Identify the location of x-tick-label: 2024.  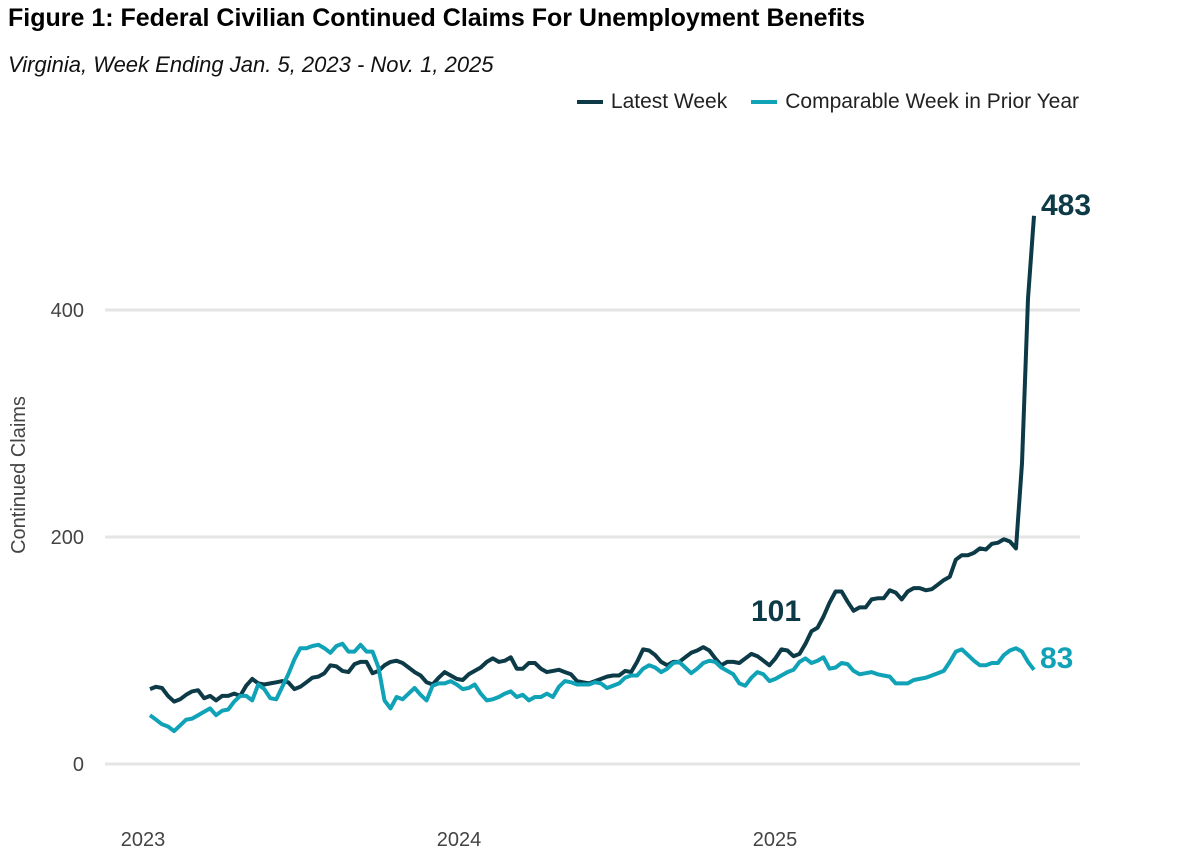
(459, 840).